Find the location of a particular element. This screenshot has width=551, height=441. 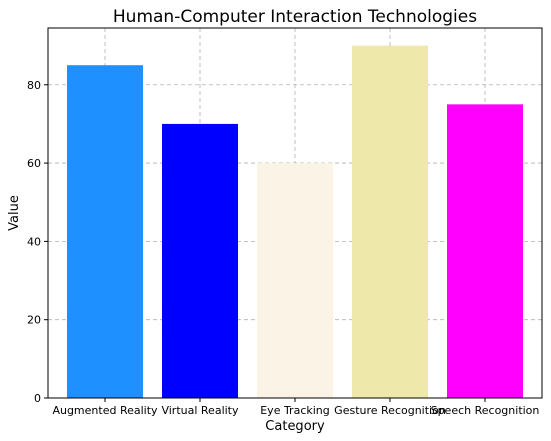

y-tick-label: 80 is located at coordinates (34, 85).